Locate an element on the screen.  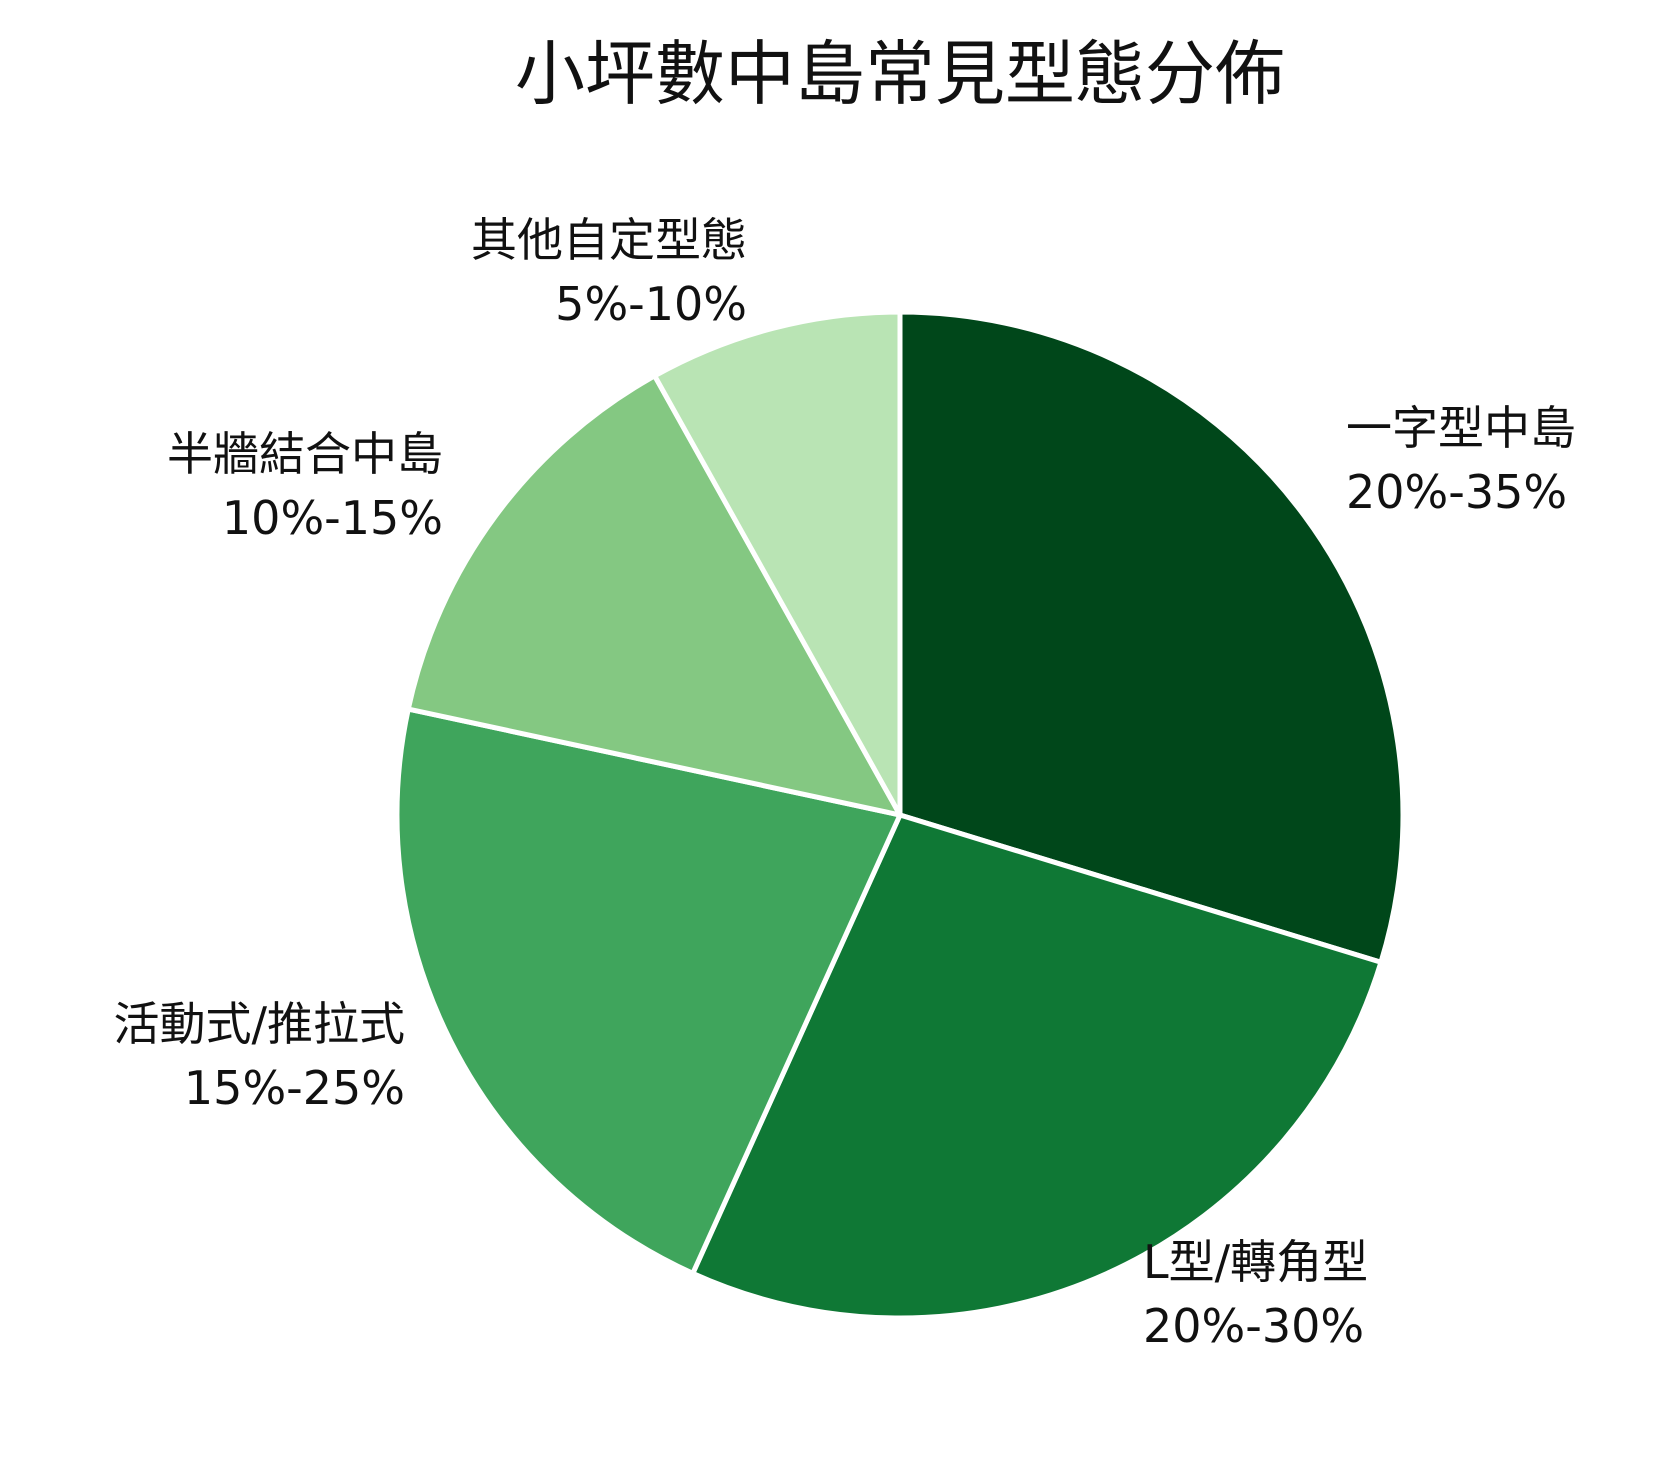
slice-label-range-1: 20%-30% is located at coordinates (1253, 1326).